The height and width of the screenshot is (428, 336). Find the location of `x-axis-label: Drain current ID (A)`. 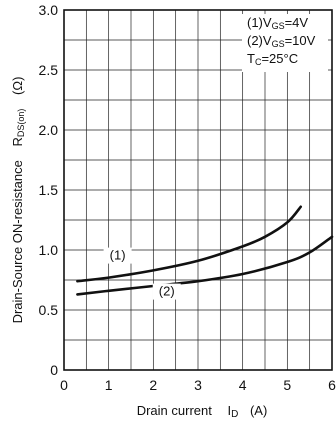

x-axis-label: Drain current ID (A) is located at coordinates (202, 411).